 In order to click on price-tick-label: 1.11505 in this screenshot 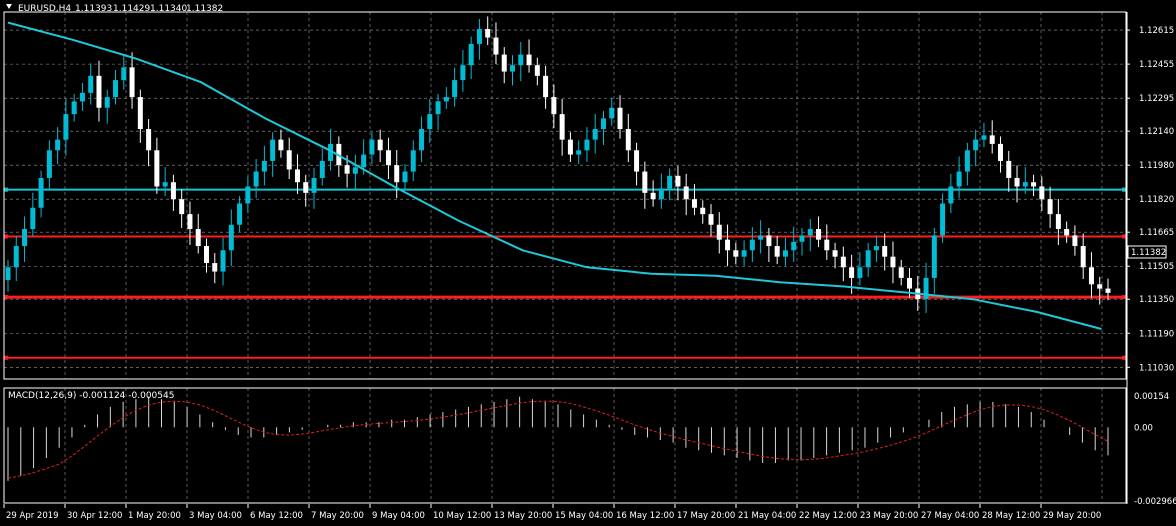, I will do `click(1156, 267)`.